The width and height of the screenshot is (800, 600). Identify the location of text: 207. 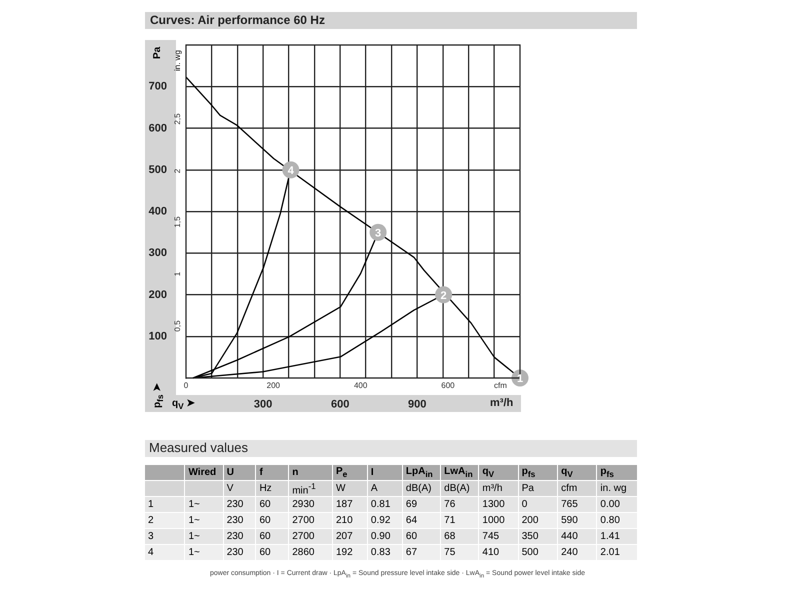
(349, 536).